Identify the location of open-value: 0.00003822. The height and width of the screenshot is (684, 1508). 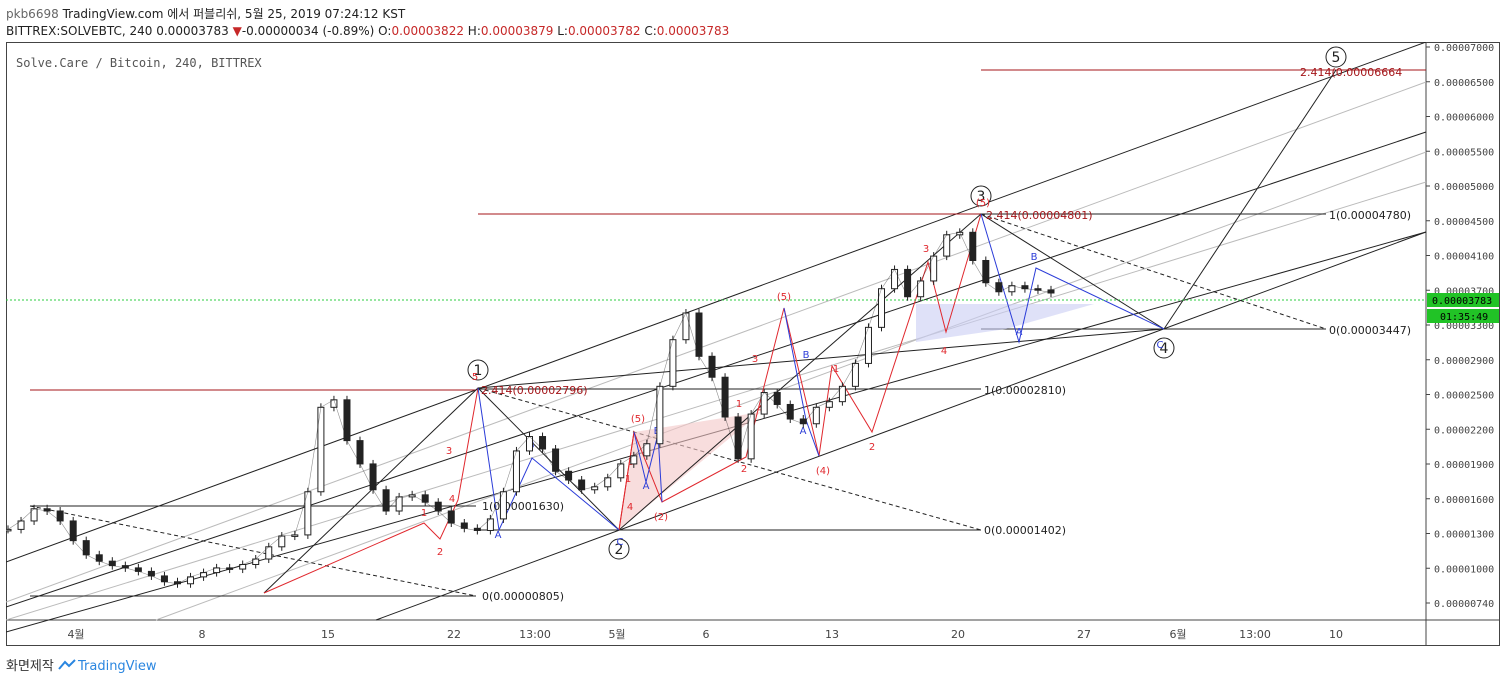
(427, 31).